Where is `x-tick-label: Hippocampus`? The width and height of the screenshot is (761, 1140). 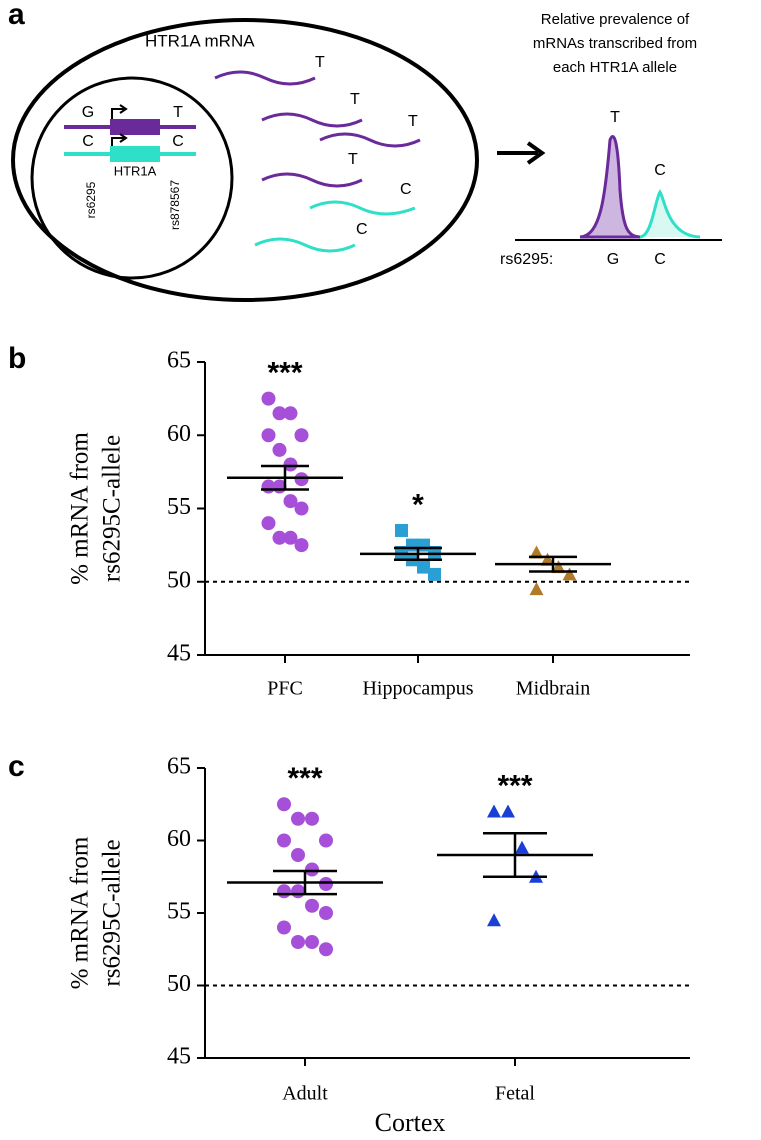 x-tick-label: Hippocampus is located at coordinates (417, 689).